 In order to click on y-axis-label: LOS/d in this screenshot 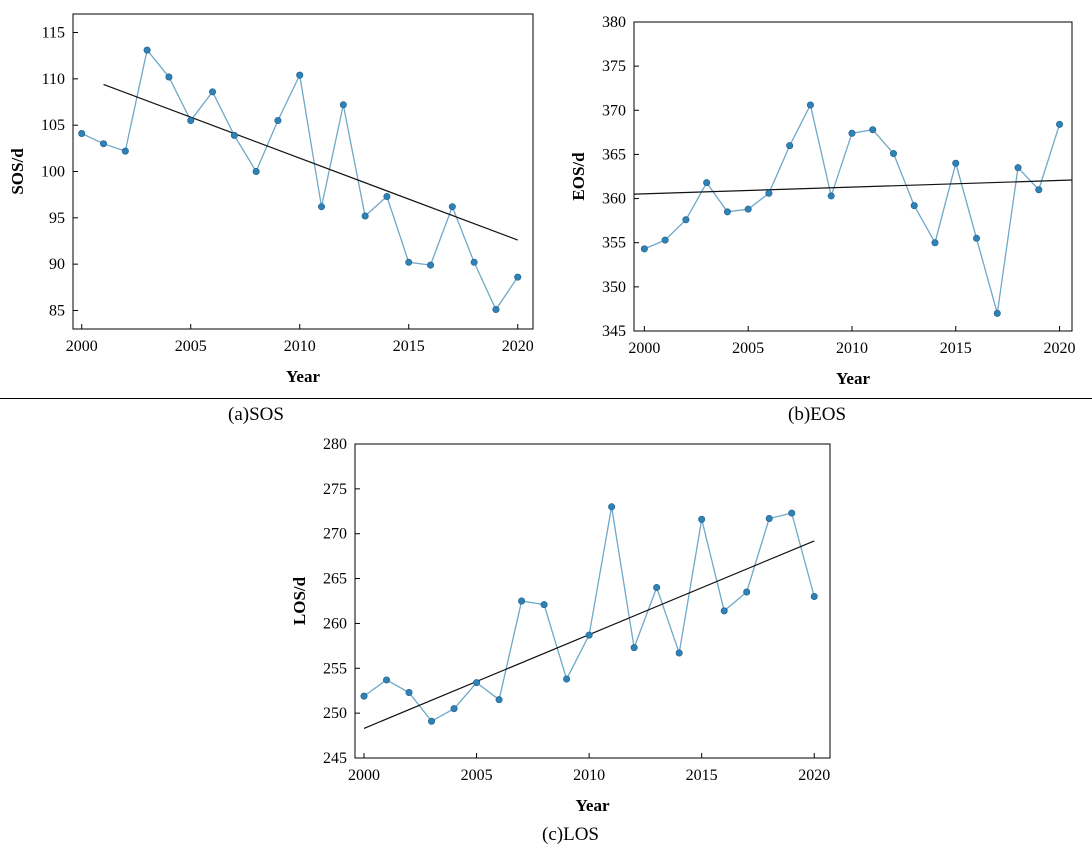, I will do `click(299, 600)`.